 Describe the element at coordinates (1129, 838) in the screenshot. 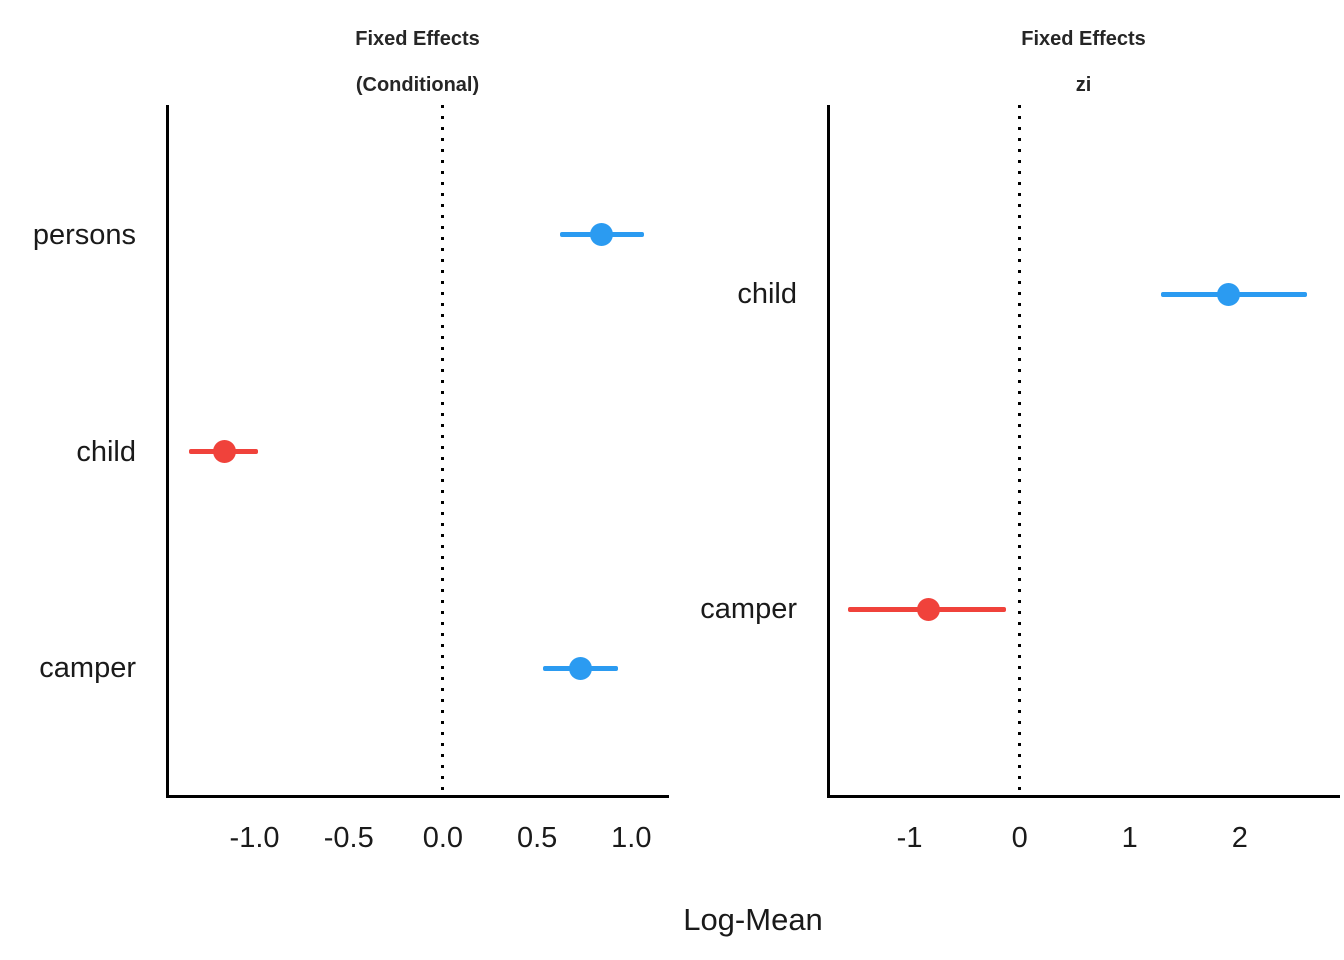

I see `x-tick-label: 1` at that location.